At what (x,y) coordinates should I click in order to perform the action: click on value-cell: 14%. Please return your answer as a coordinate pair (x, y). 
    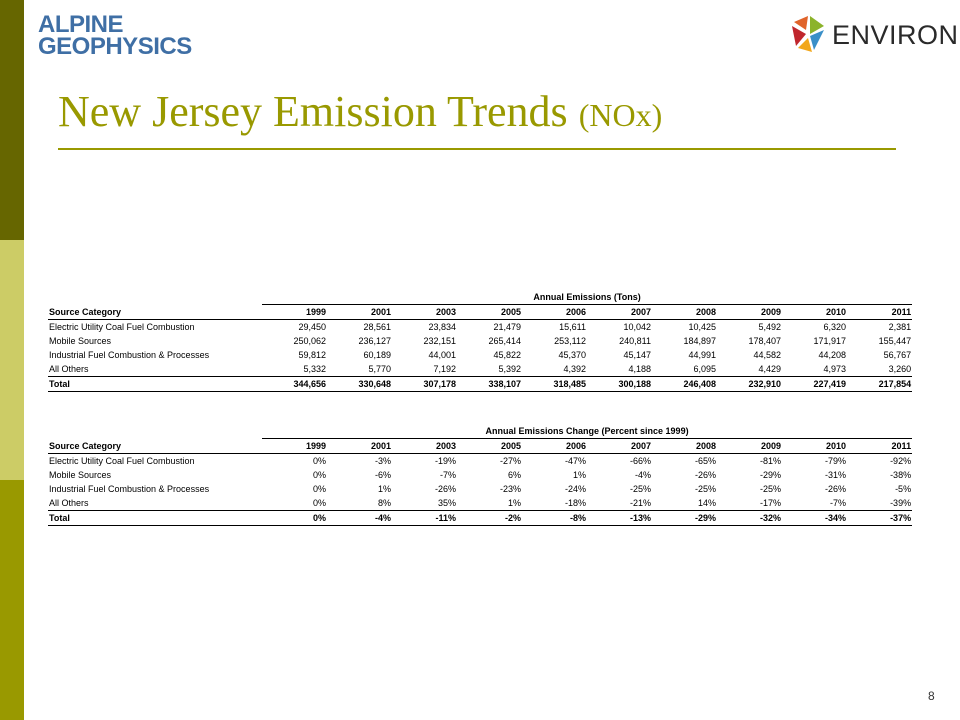
    Looking at the image, I should click on (706, 503).